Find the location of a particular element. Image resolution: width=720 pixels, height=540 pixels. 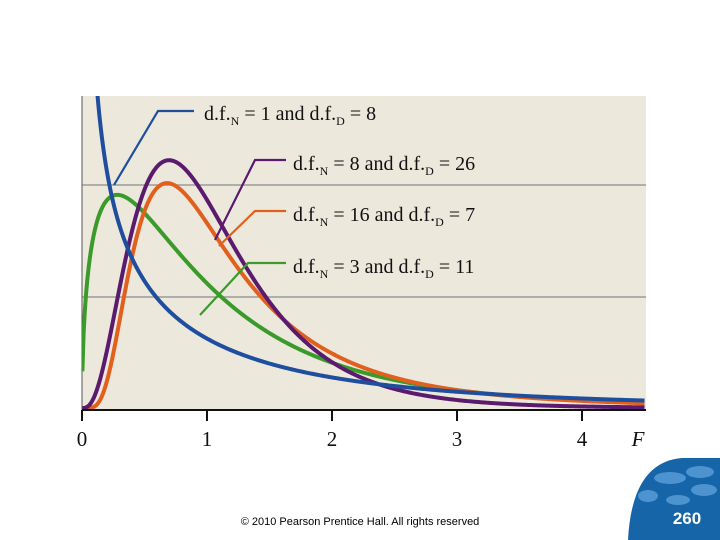

x-tick-label: 2 is located at coordinates (332, 439).